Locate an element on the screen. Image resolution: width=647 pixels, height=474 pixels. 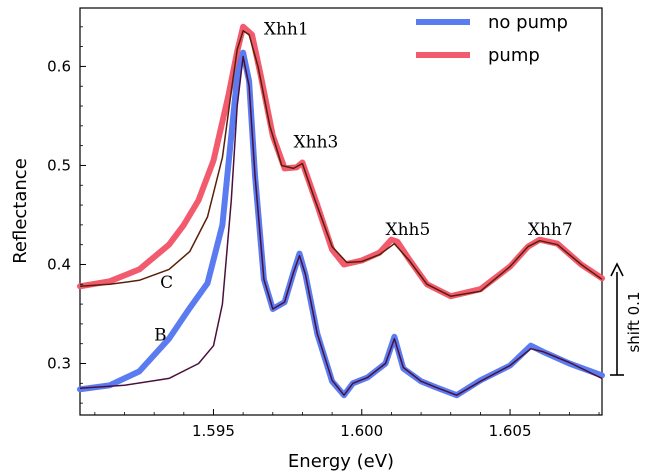
shift-indicator: shift 0.1 is located at coordinates (626, 319).